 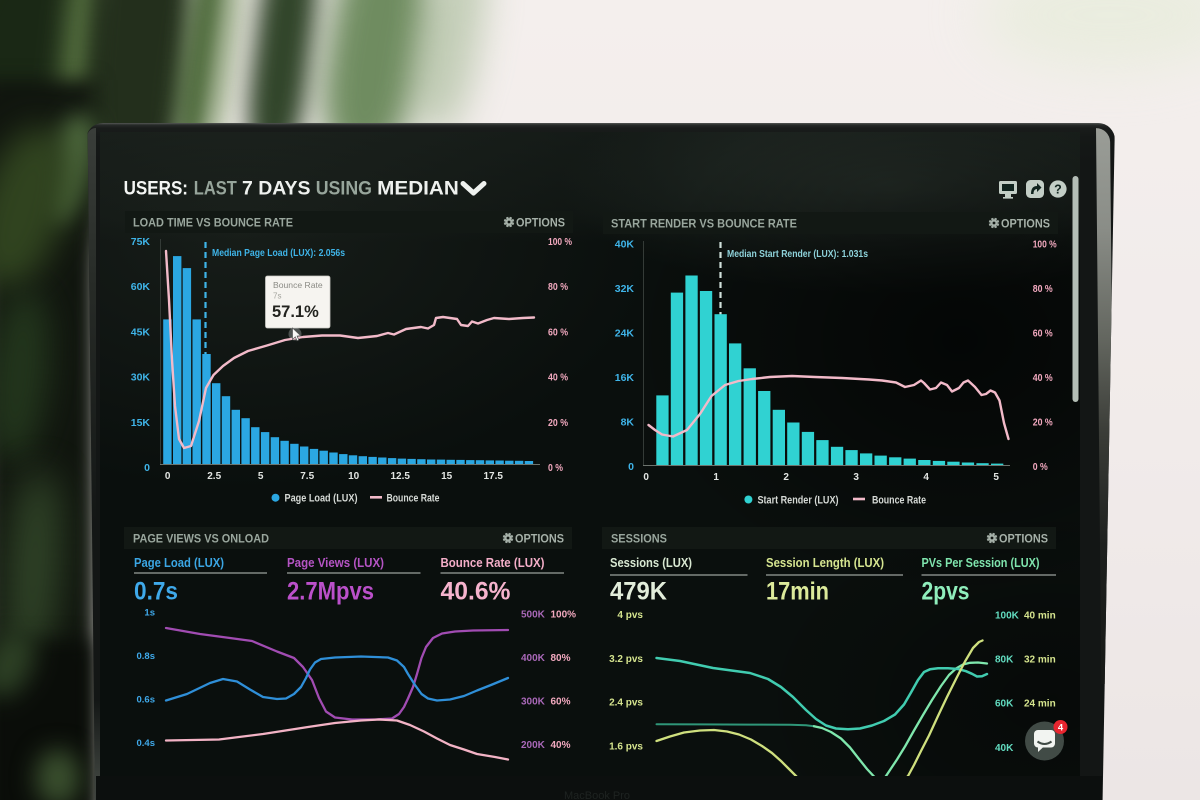 What do you see at coordinates (156, 592) in the screenshot?
I see `svg-text: 0.7s` at bounding box center [156, 592].